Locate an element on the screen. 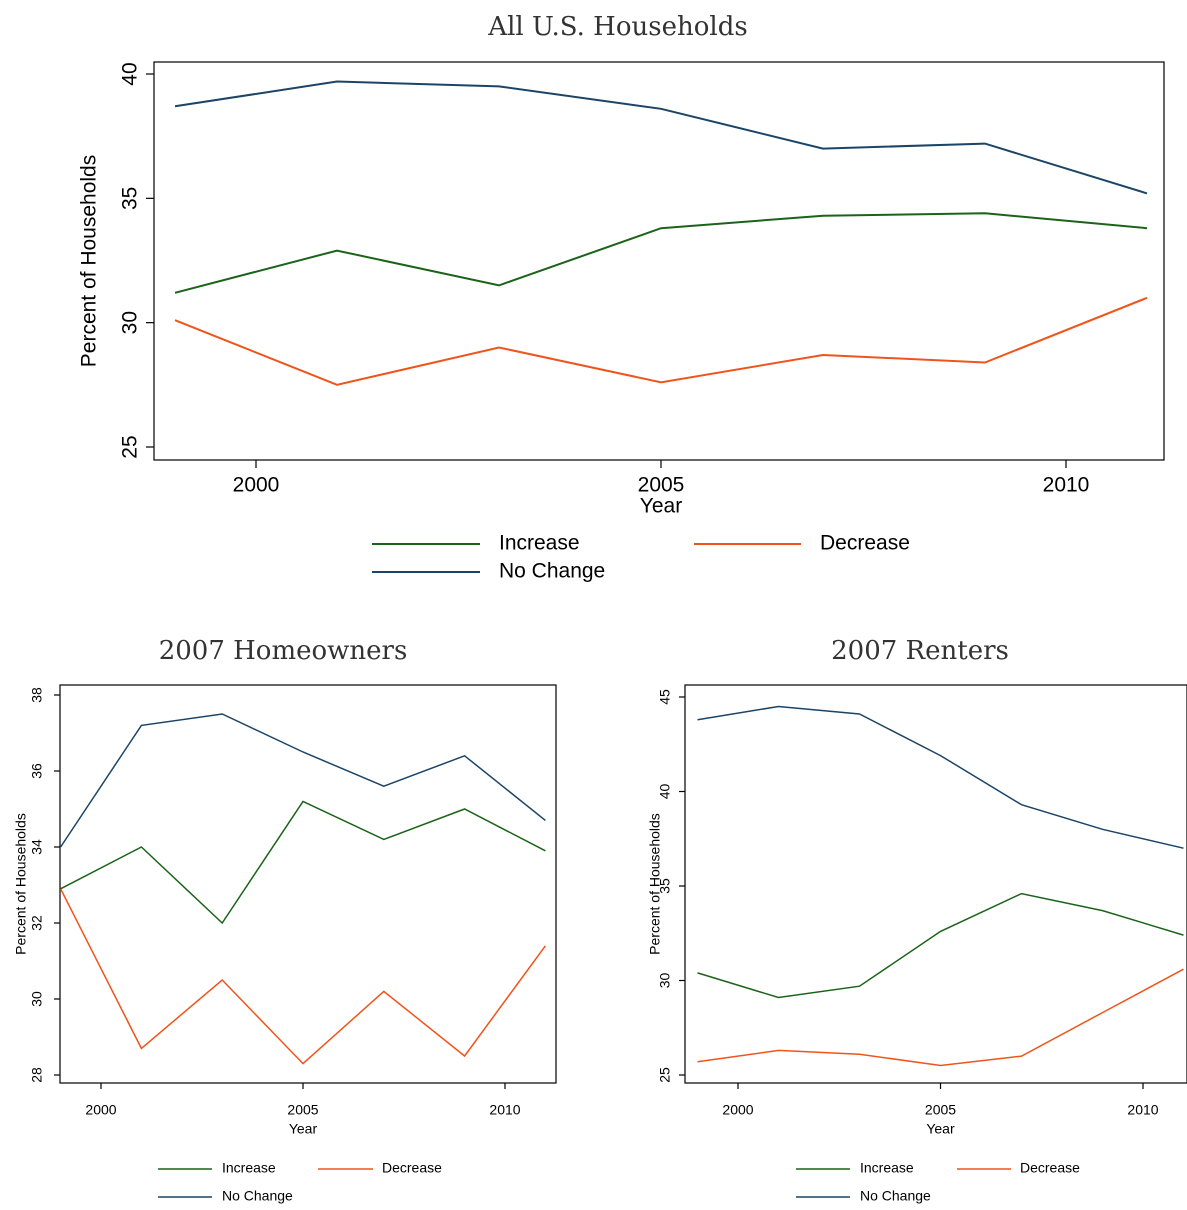 The width and height of the screenshot is (1187, 1210). y-tick-label: 38 is located at coordinates (37, 695).